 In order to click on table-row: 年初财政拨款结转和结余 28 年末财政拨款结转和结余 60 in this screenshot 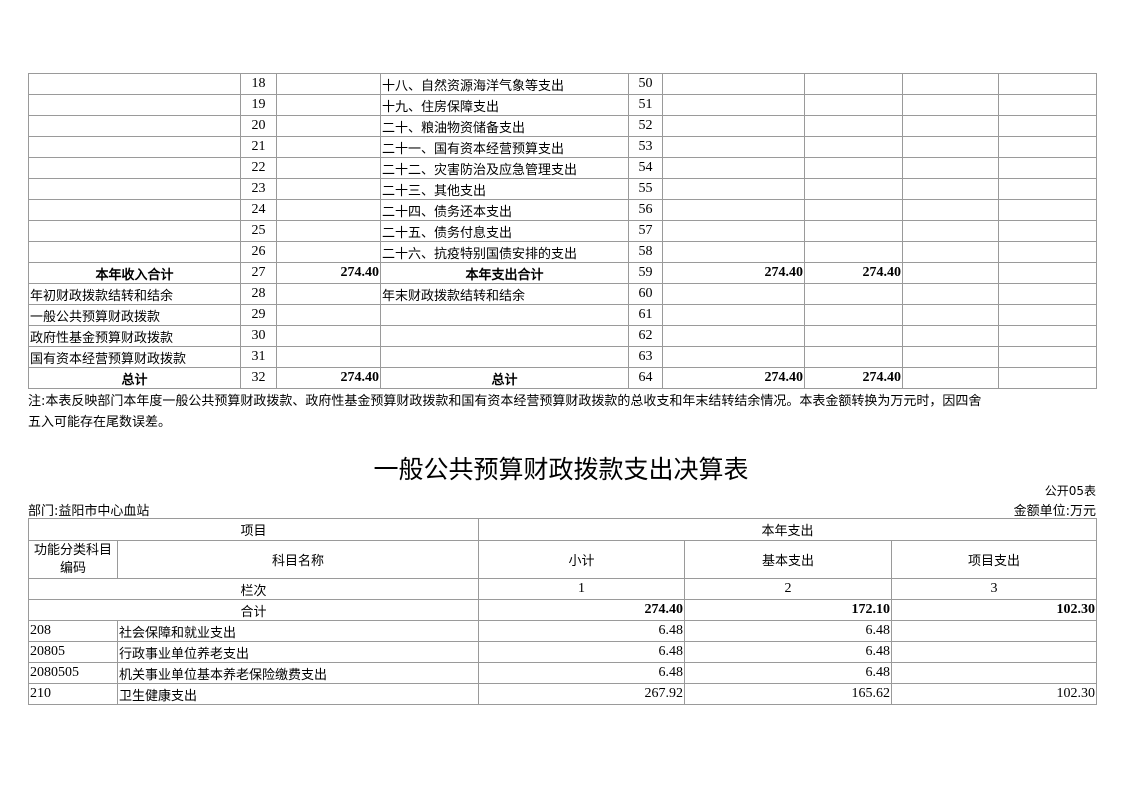, I will do `click(562, 294)`.